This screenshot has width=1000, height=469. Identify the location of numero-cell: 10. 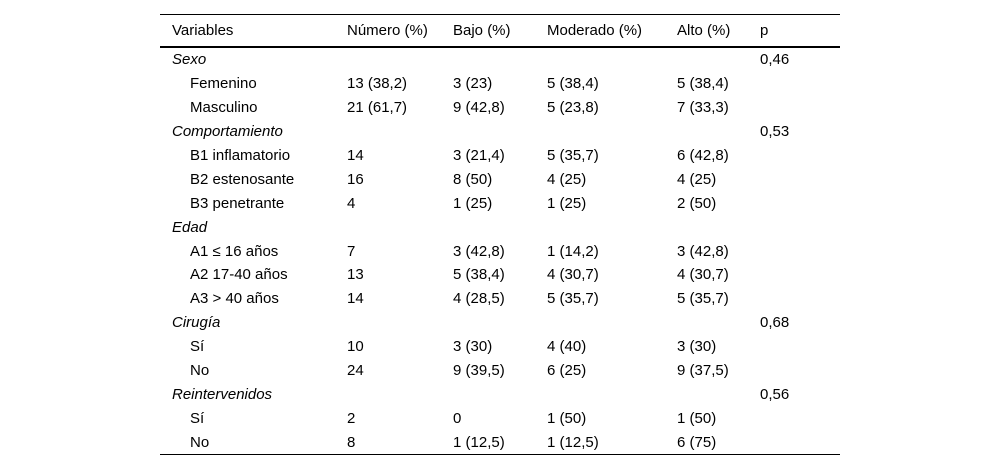
(355, 347).